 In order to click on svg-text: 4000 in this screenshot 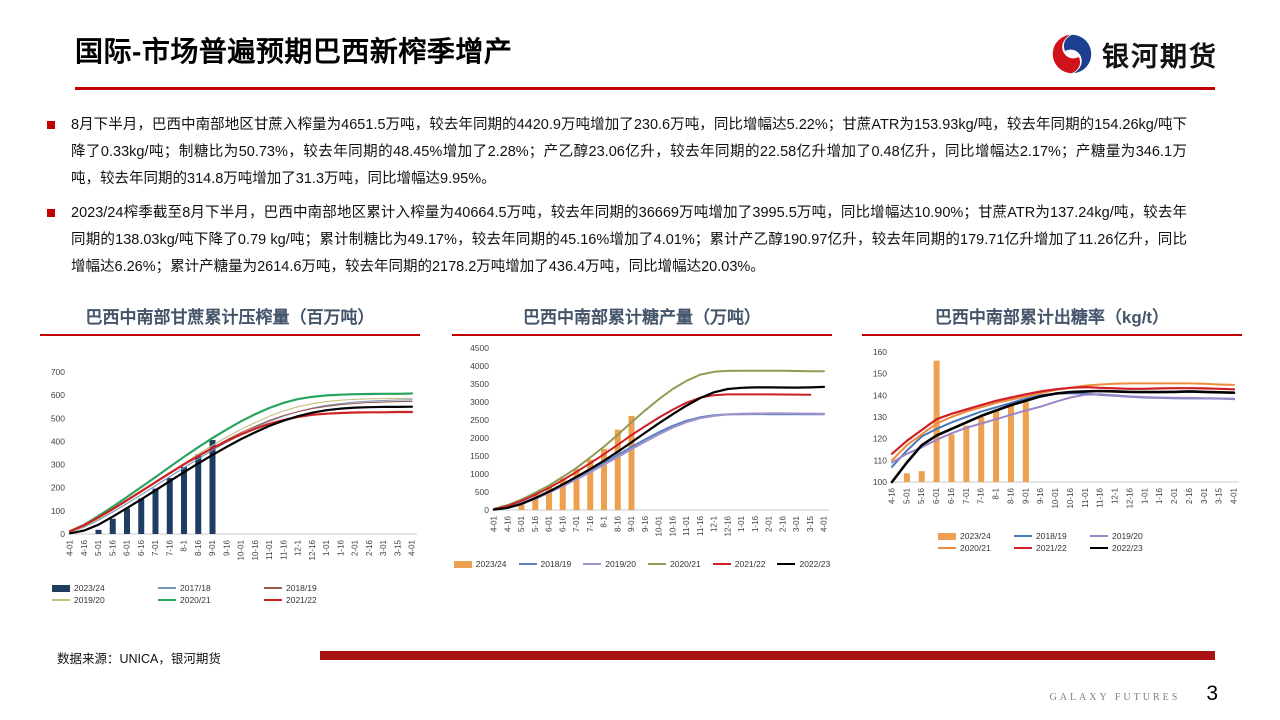, I will do `click(479, 366)`.